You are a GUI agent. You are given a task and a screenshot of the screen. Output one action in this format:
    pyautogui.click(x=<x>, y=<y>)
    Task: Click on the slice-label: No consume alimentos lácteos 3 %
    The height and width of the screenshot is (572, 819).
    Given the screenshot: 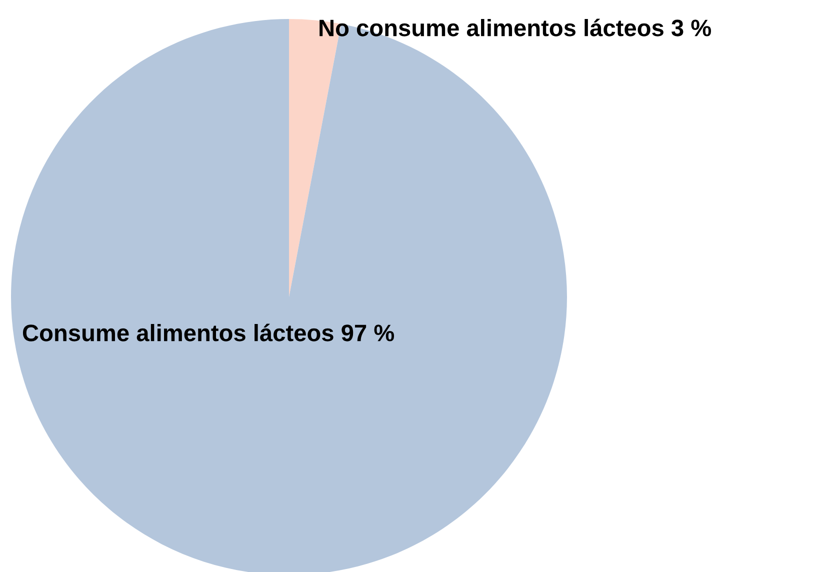 What is the action you would take?
    pyautogui.click(x=516, y=27)
    